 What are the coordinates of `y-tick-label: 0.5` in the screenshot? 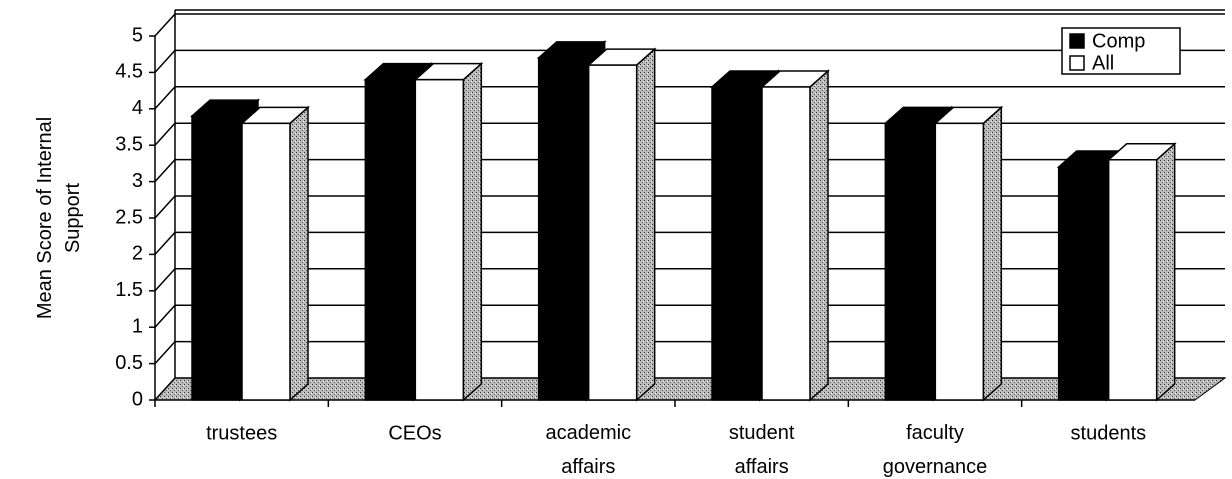 It's located at (129, 363).